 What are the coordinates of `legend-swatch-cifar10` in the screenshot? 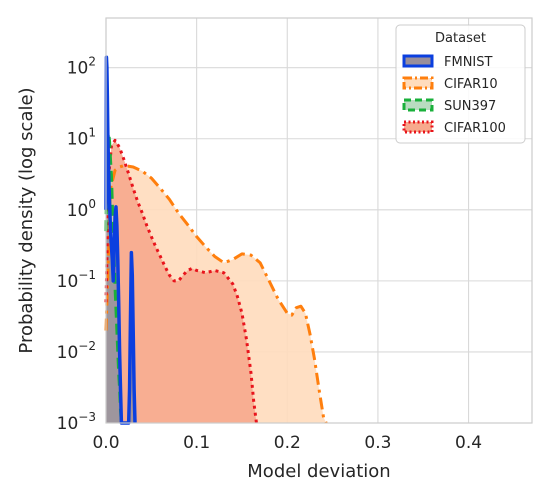 It's located at (418, 83).